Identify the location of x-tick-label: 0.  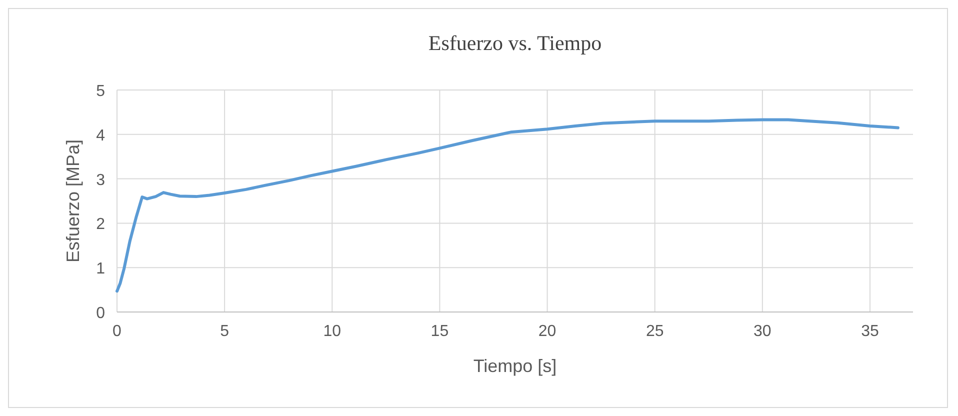
(117, 331).